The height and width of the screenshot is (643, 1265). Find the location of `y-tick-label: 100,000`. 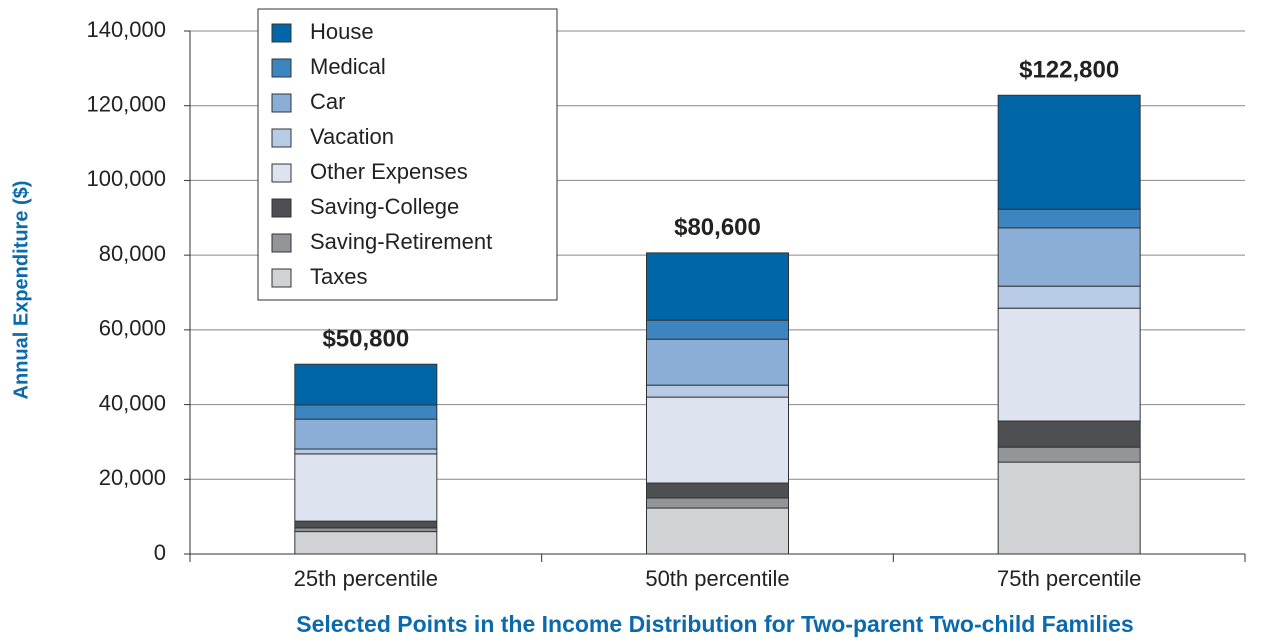

y-tick-label: 100,000 is located at coordinates (126, 178).